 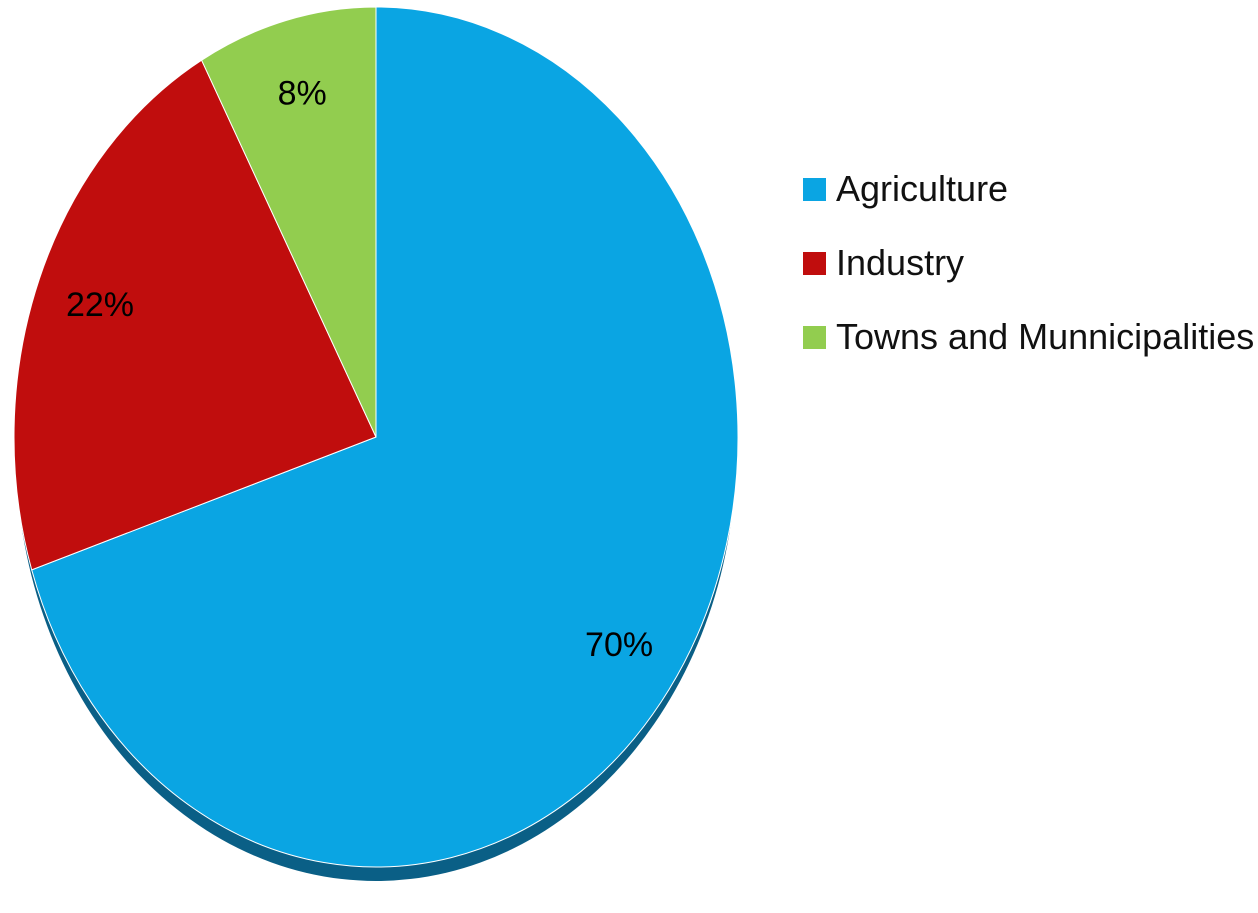 What do you see at coordinates (814, 263) in the screenshot?
I see `legend-swatch-industry` at bounding box center [814, 263].